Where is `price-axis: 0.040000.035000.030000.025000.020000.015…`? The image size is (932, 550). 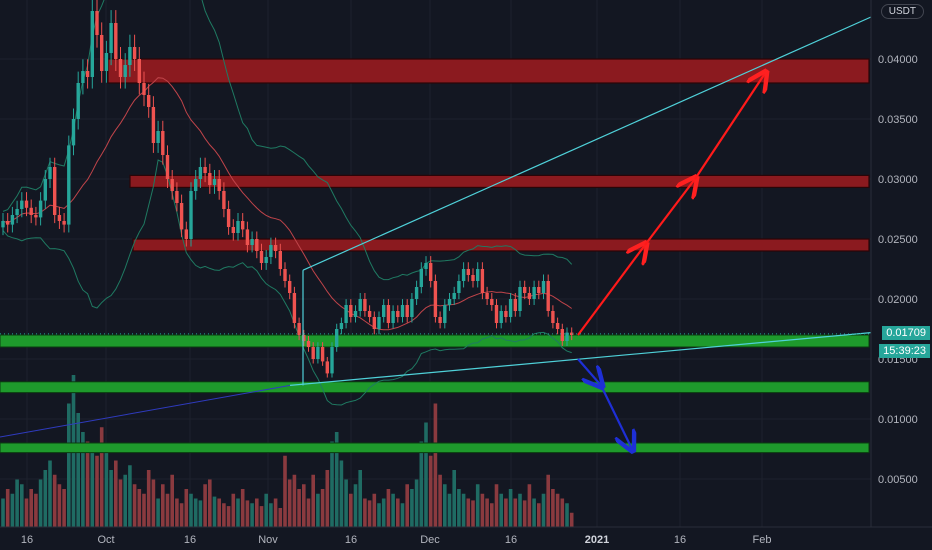
price-axis: 0.040000.035000.030000.025000.020000.015… is located at coordinates (898, 270).